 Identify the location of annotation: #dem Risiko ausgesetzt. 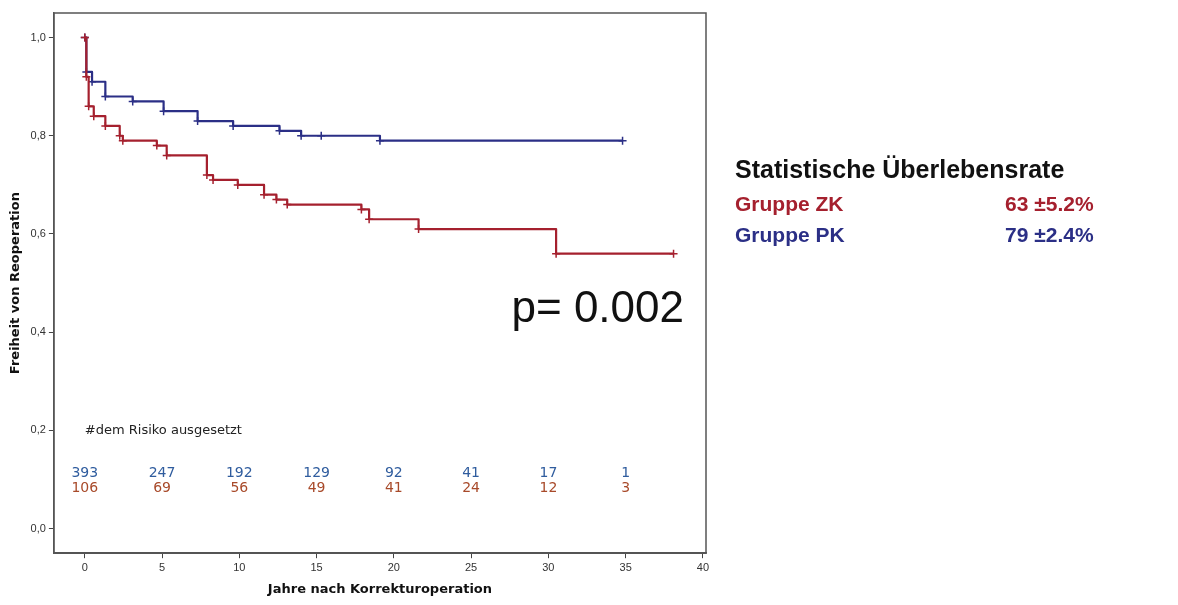
(163, 429).